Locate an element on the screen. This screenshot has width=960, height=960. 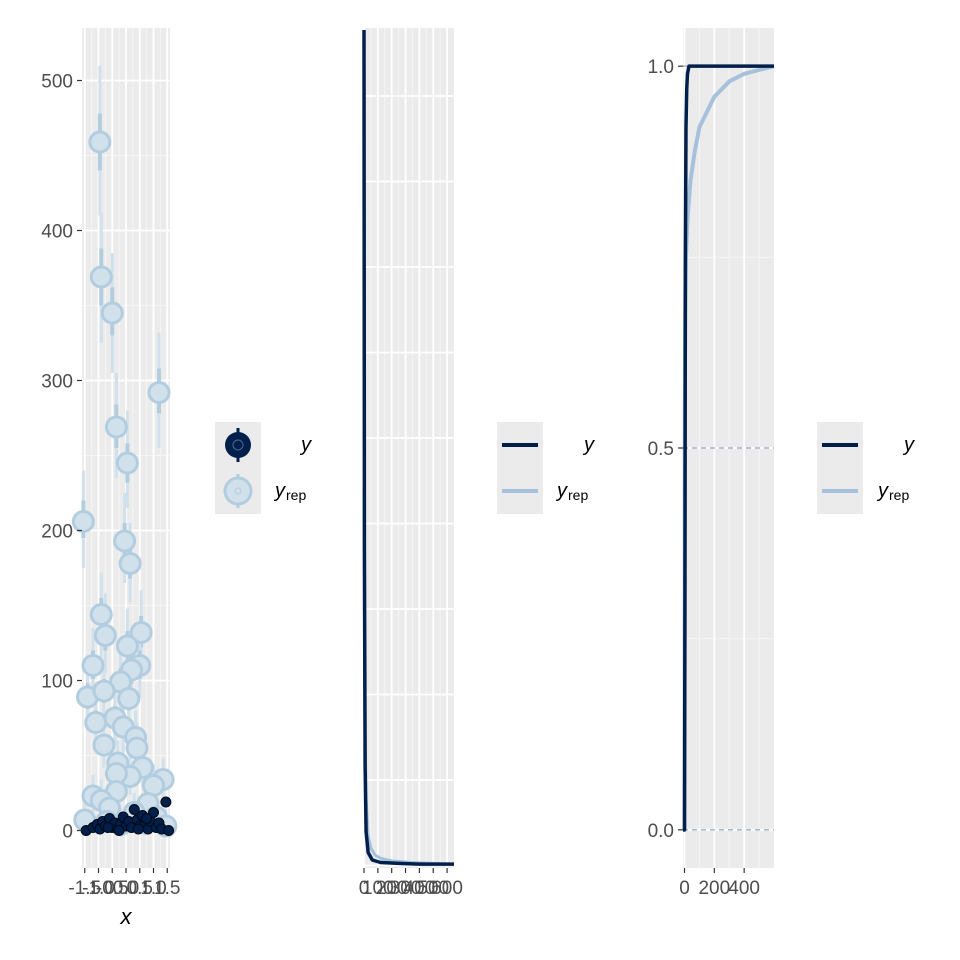
y-tick-label: 0.0 is located at coordinates (661, 831).